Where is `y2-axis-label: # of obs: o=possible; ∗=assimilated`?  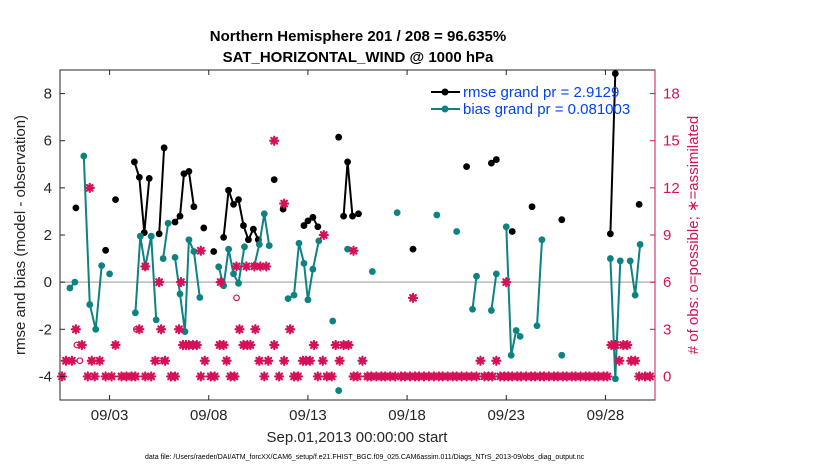
y2-axis-label: # of obs: o=possible; ∗=assimilated is located at coordinates (693, 235).